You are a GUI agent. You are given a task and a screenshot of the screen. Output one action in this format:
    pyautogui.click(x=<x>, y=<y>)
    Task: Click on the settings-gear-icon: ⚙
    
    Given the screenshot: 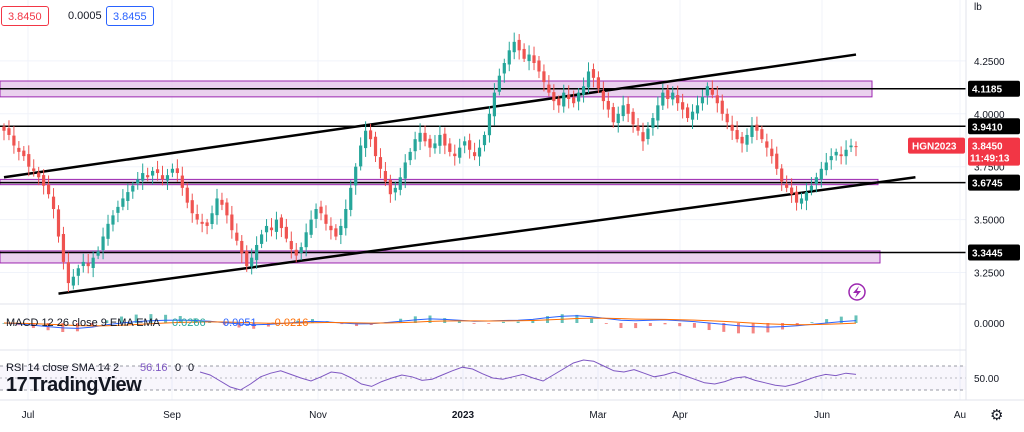 What is the action you would take?
    pyautogui.click(x=997, y=415)
    